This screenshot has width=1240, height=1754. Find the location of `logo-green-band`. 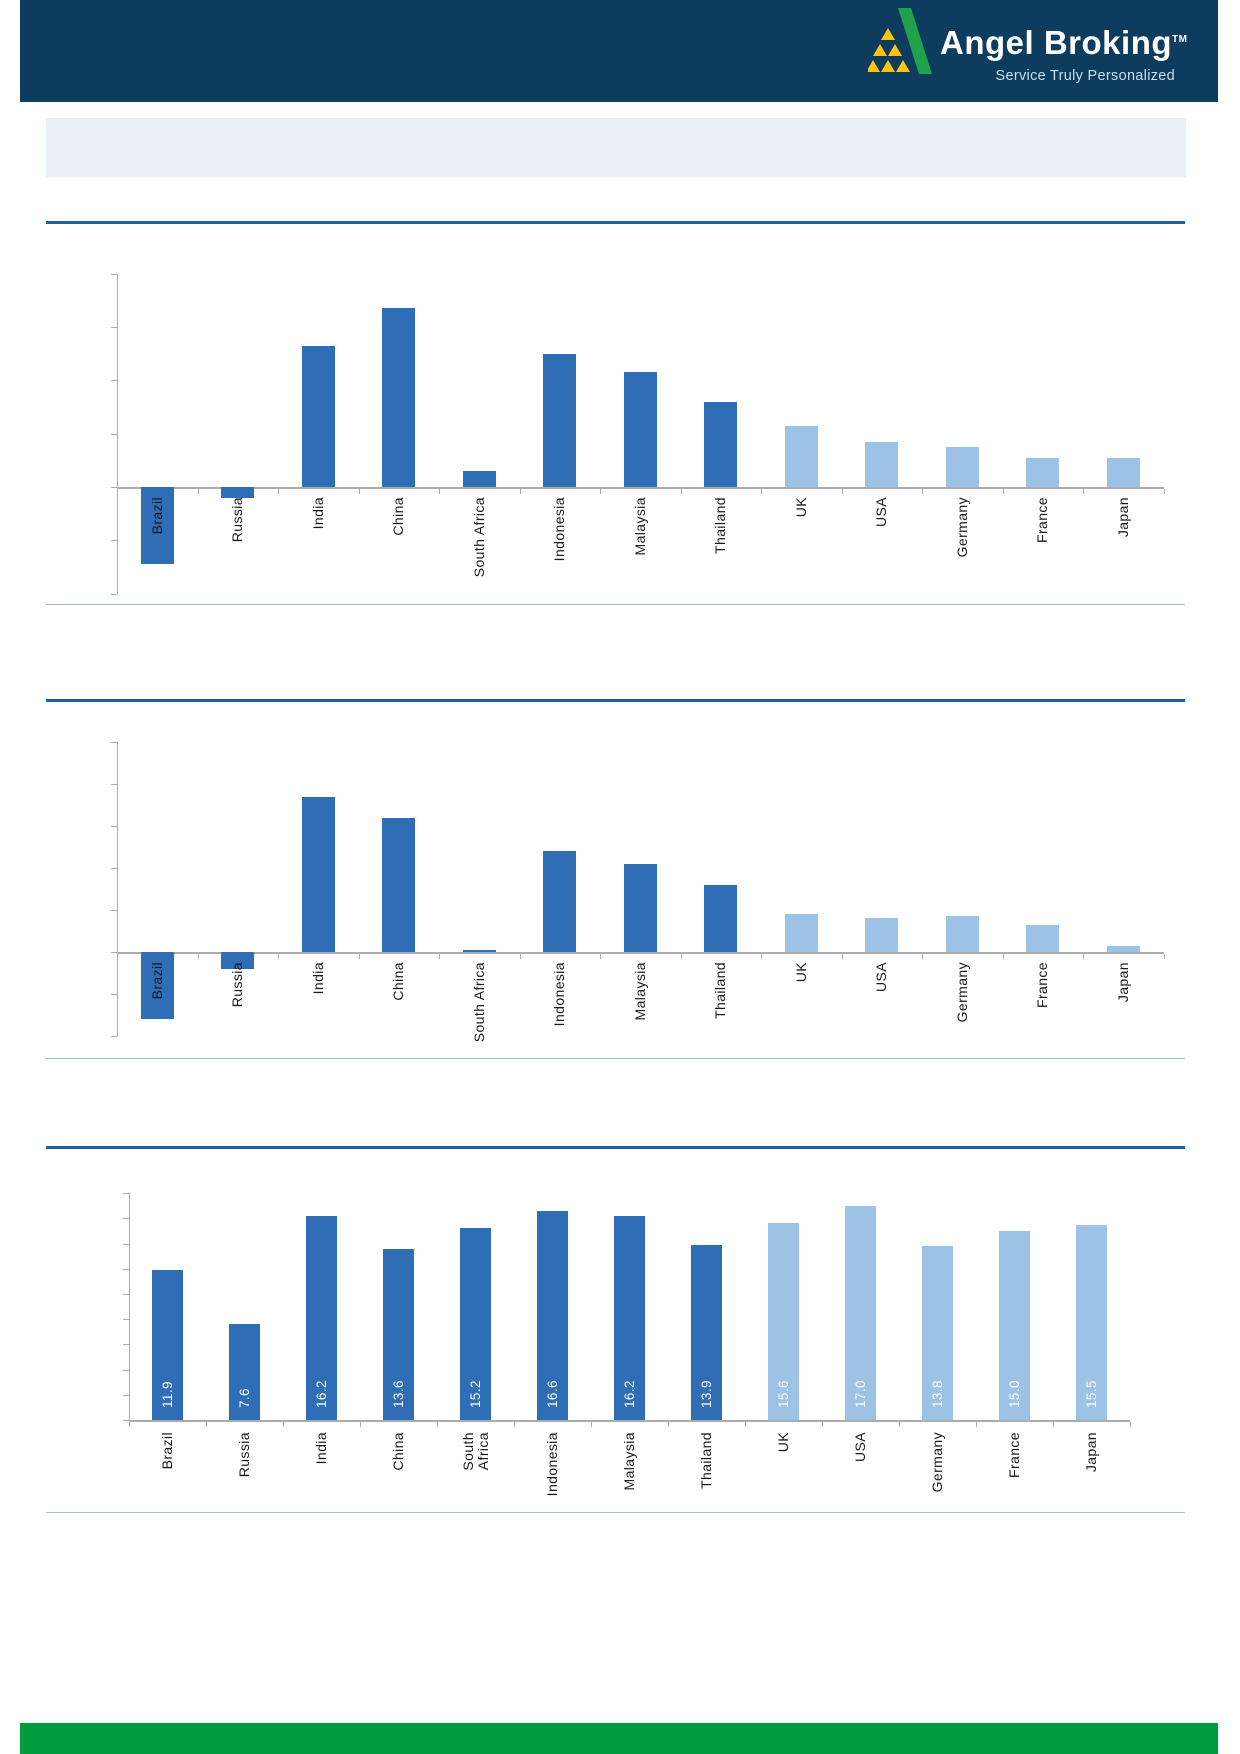

logo-green-band is located at coordinates (915, 41).